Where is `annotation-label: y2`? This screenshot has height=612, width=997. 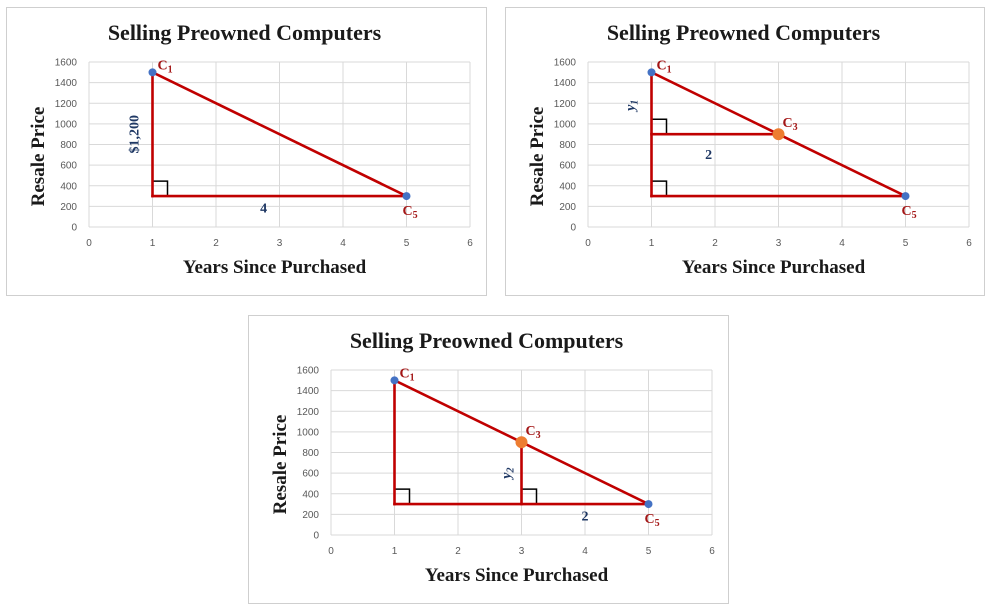
annotation-label: y2 is located at coordinates (508, 474).